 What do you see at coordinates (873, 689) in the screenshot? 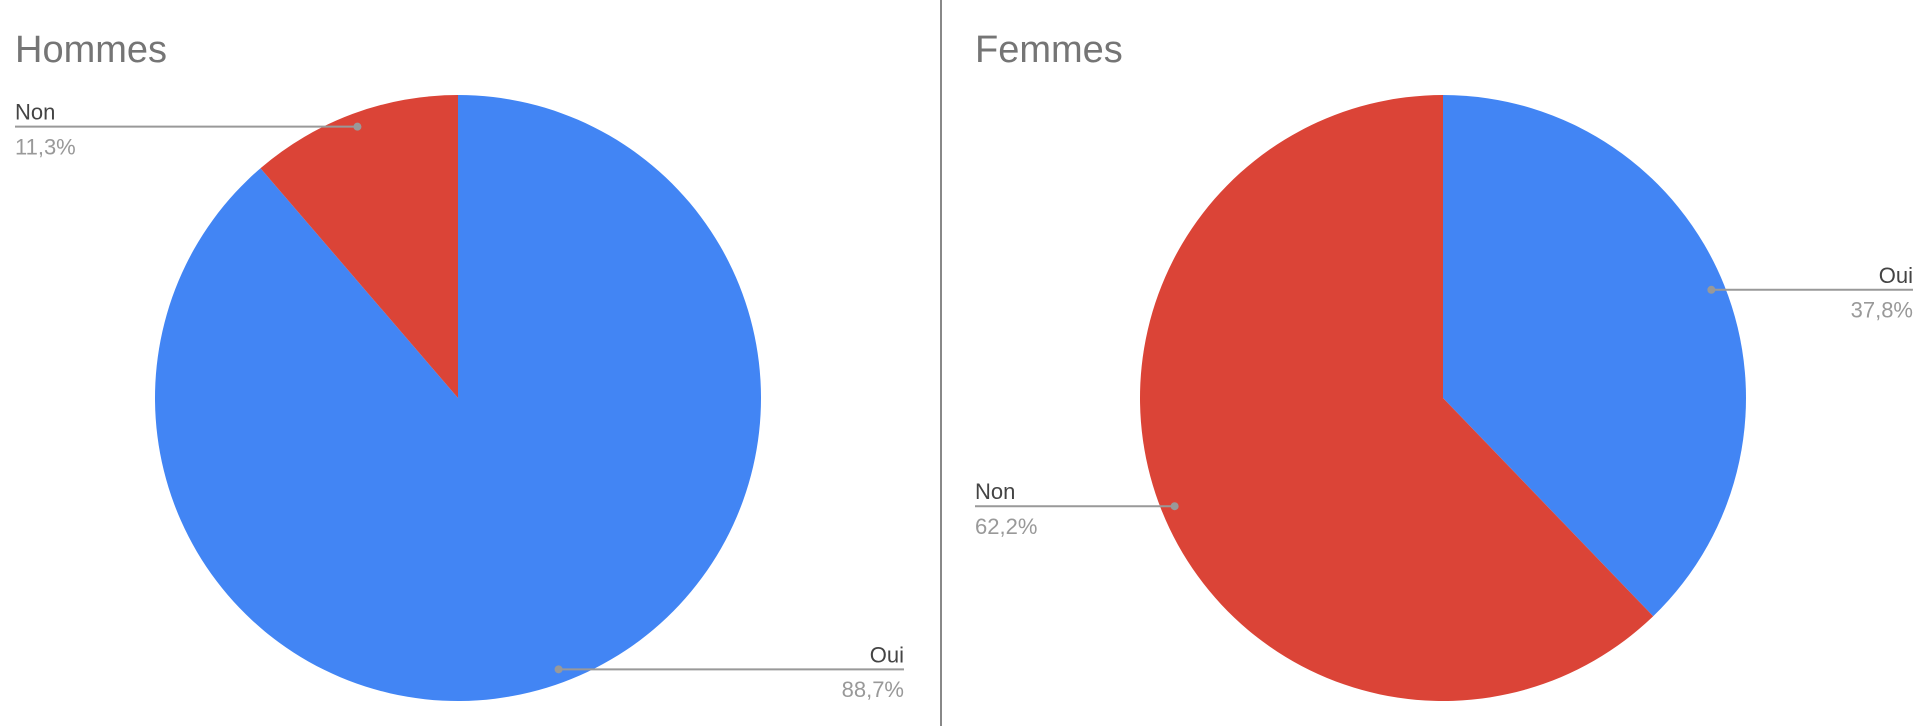
I see `slice-value: 88,7%` at bounding box center [873, 689].